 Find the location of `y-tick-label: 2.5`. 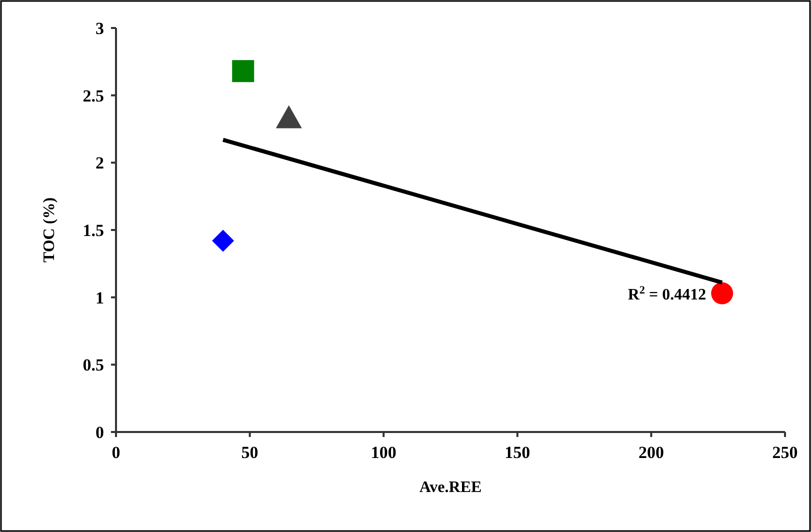

y-tick-label: 2.5 is located at coordinates (93, 96).